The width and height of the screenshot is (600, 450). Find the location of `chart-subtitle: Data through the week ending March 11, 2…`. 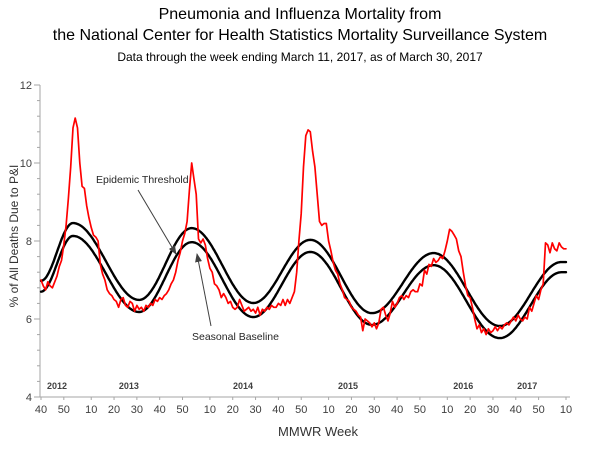

chart-subtitle: Data through the week ending March 11, 2… is located at coordinates (300, 57).